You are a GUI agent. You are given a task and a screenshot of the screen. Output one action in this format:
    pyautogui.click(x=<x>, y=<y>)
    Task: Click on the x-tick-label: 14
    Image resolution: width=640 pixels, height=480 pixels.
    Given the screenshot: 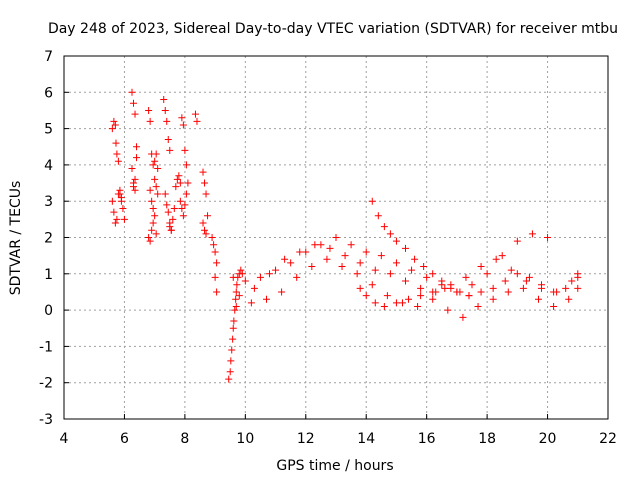 What is the action you would take?
    pyautogui.click(x=366, y=439)
    